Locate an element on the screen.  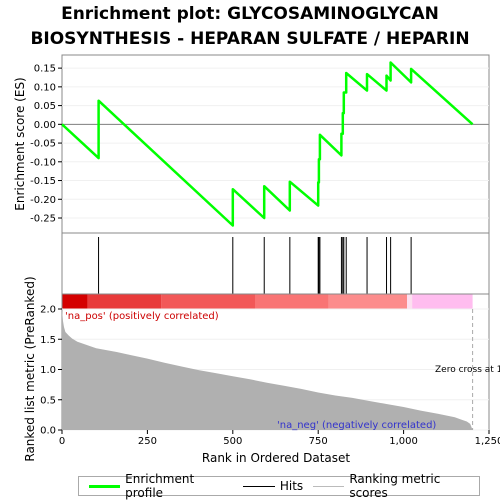
legend-swatch-enrichment is located at coordinates (105, 486).